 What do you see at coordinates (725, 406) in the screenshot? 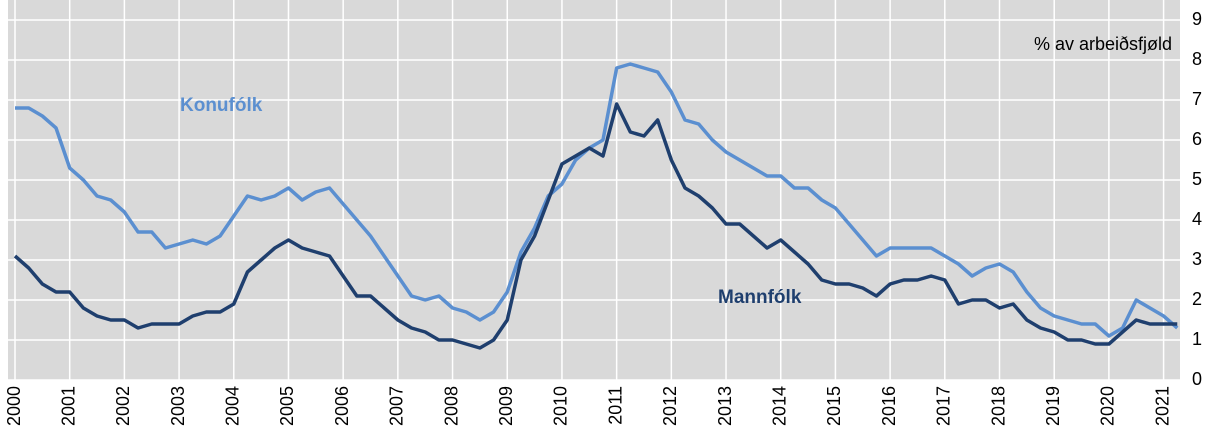
I see `x-tick-label: 2013` at bounding box center [725, 406].